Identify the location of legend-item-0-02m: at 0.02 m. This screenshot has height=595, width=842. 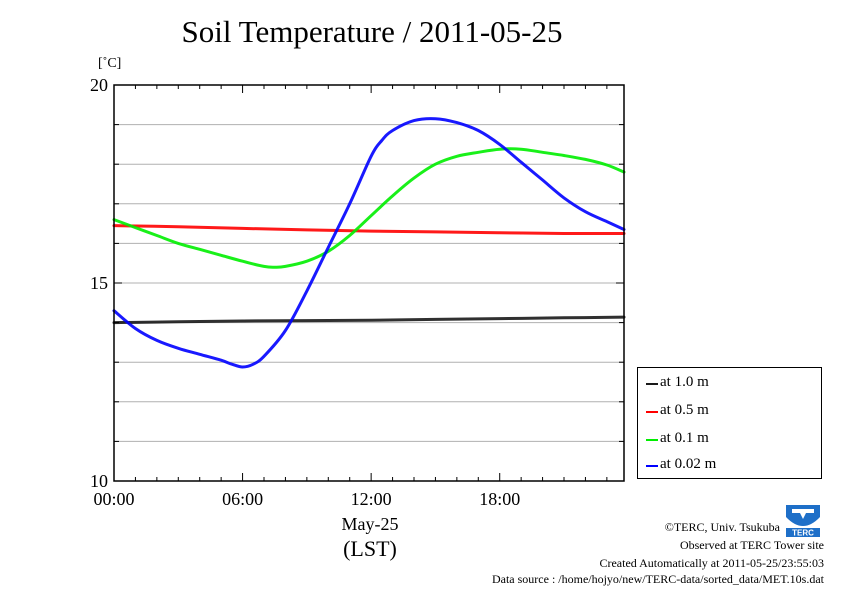
(729, 466).